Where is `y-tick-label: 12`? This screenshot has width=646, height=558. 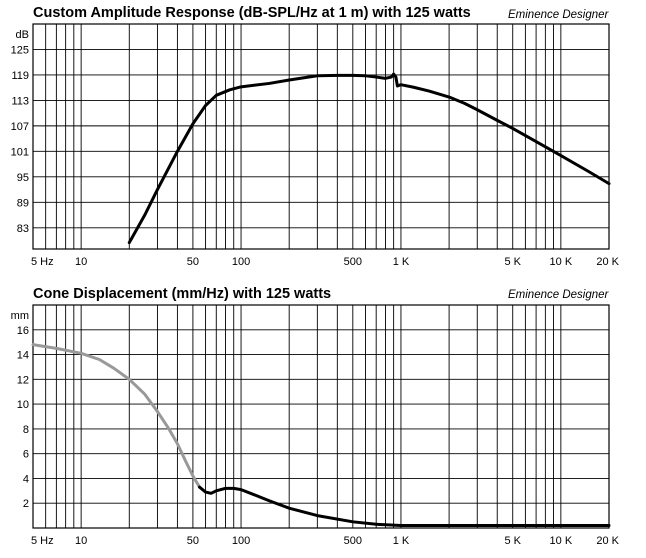
y-tick-label: 12 is located at coordinates (23, 380).